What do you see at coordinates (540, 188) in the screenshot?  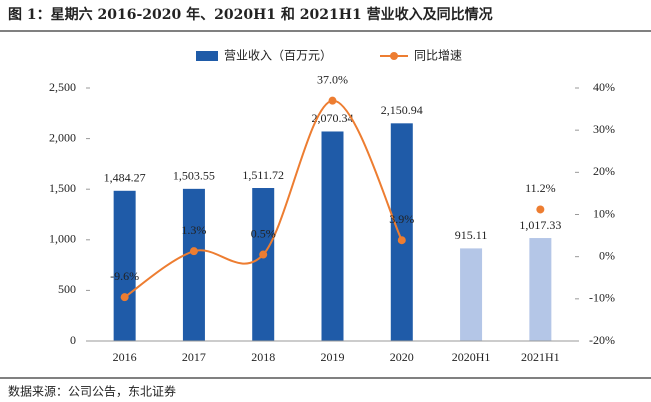 I see `line-label: 11.2%` at bounding box center [540, 188].